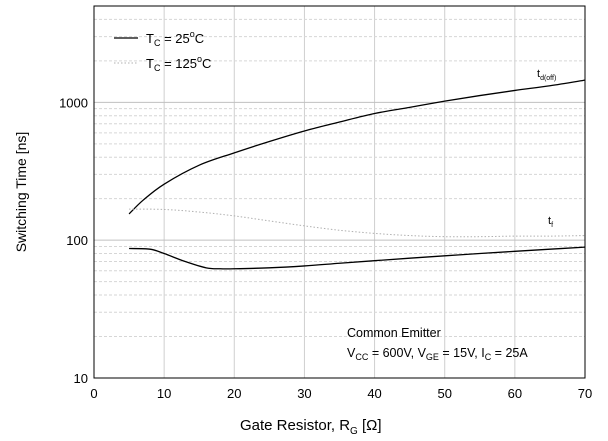 Image resolution: width=608 pixels, height=441 pixels. I want to click on y-tick-label: 1000, so click(73, 102).